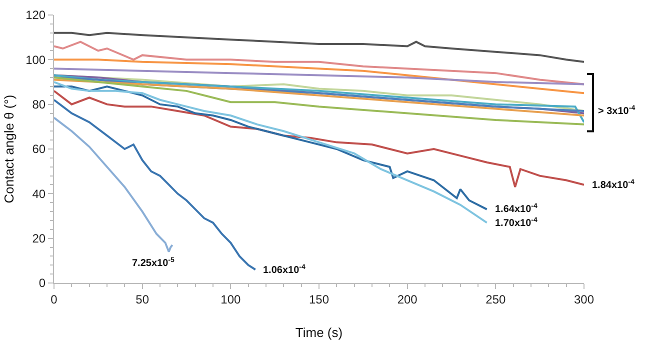 This screenshot has width=646, height=352. I want to click on y-tick-label: 120, so click(36, 15).